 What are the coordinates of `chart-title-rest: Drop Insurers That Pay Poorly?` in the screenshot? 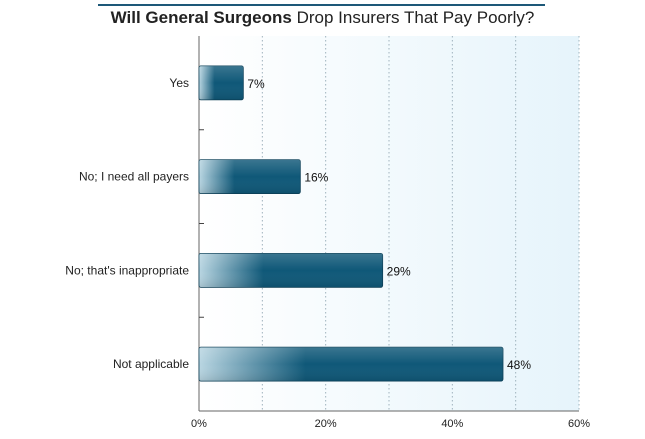 It's located at (415, 17).